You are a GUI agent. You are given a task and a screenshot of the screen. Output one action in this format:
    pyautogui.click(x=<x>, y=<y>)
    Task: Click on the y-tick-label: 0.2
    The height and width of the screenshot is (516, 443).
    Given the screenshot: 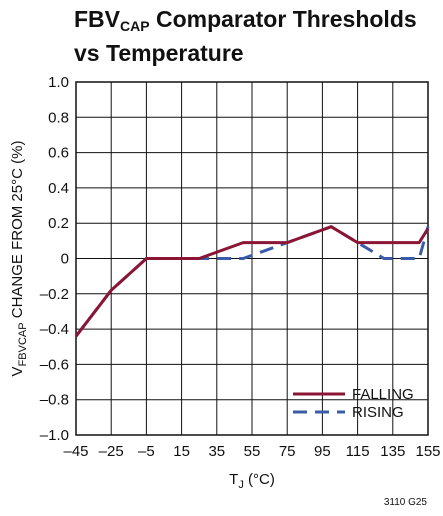 What is the action you would take?
    pyautogui.click(x=58, y=223)
    